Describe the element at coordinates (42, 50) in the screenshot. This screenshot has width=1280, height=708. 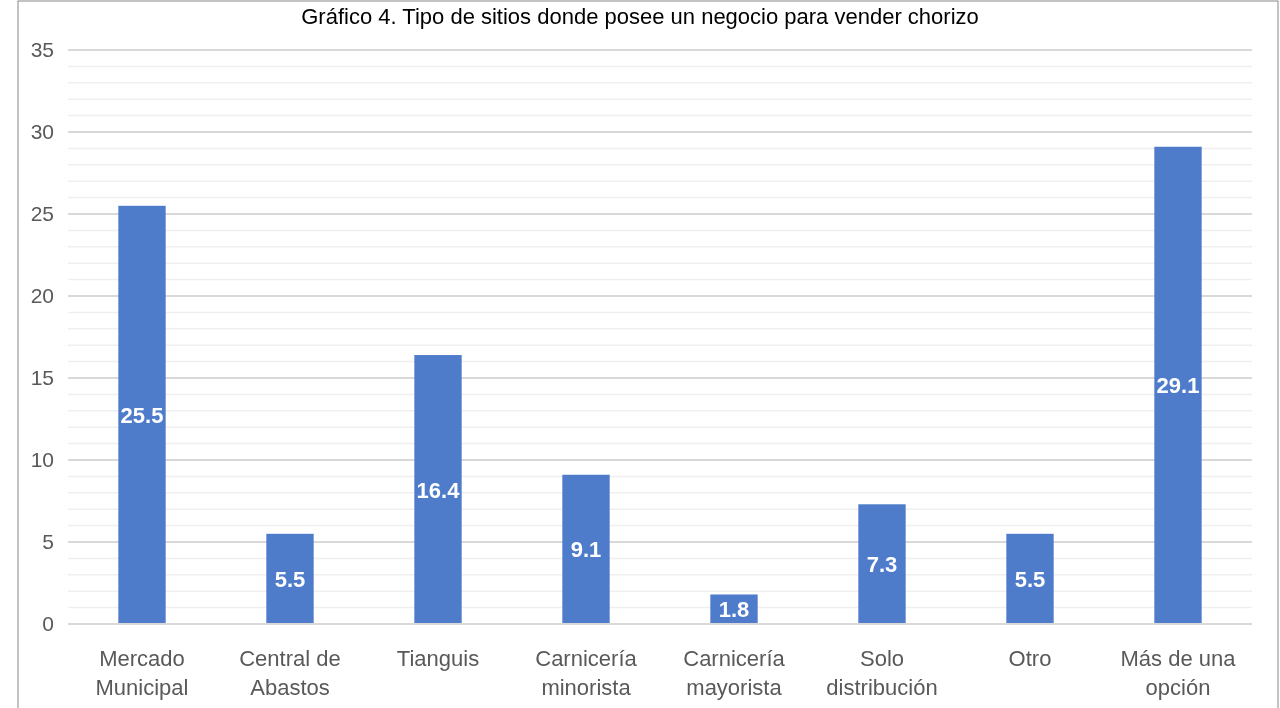
I see `y-tick-label: 35` at that location.